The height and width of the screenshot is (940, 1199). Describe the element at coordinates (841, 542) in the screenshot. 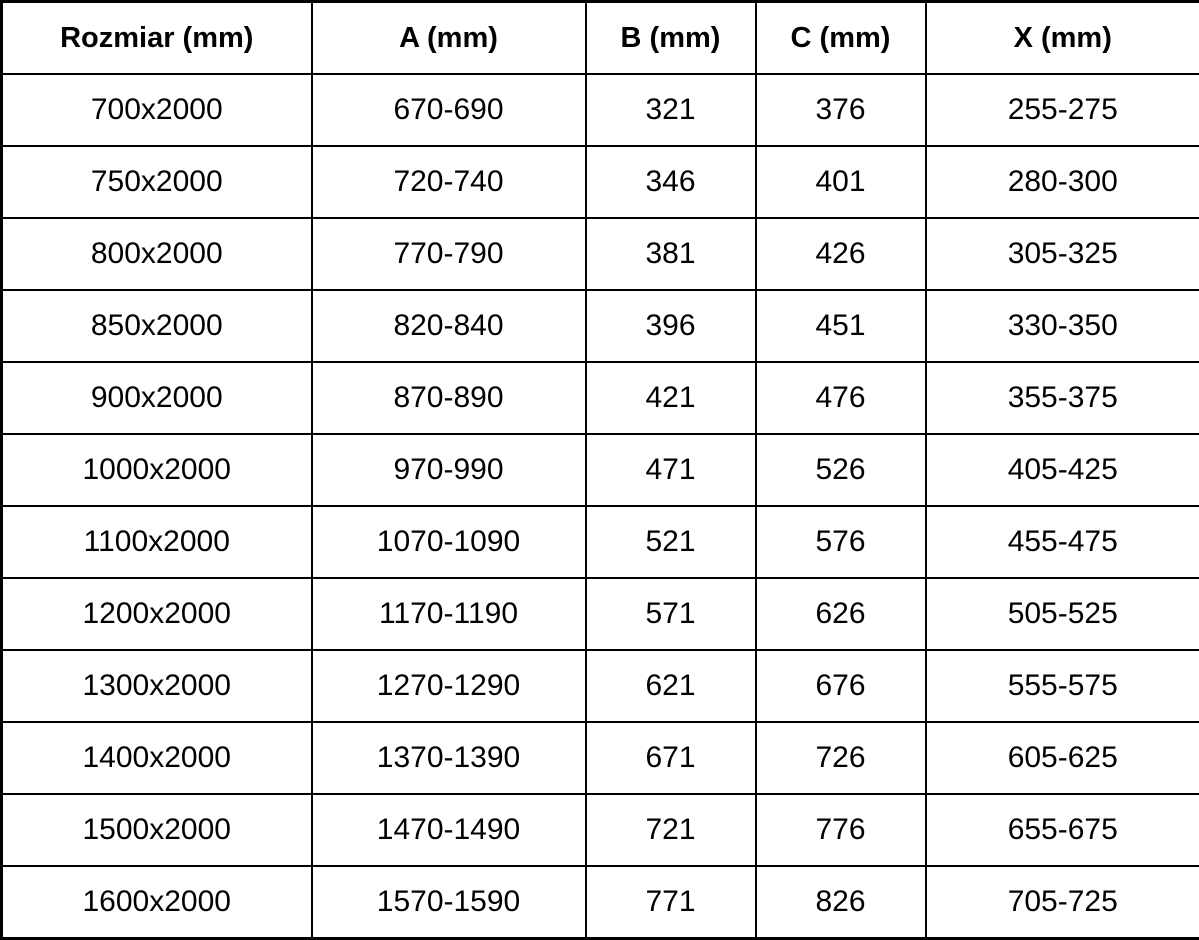

I see `table-cell: 576` at that location.